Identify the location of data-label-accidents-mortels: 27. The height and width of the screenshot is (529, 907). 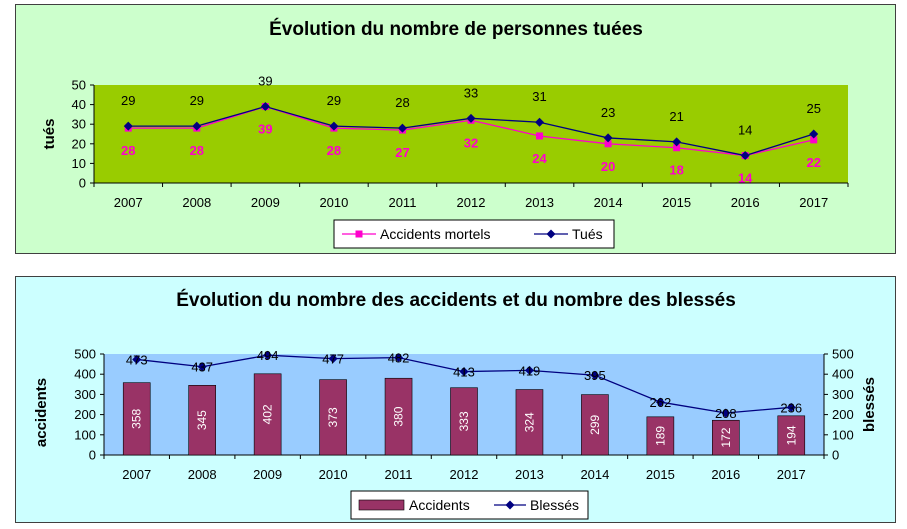
(402, 152).